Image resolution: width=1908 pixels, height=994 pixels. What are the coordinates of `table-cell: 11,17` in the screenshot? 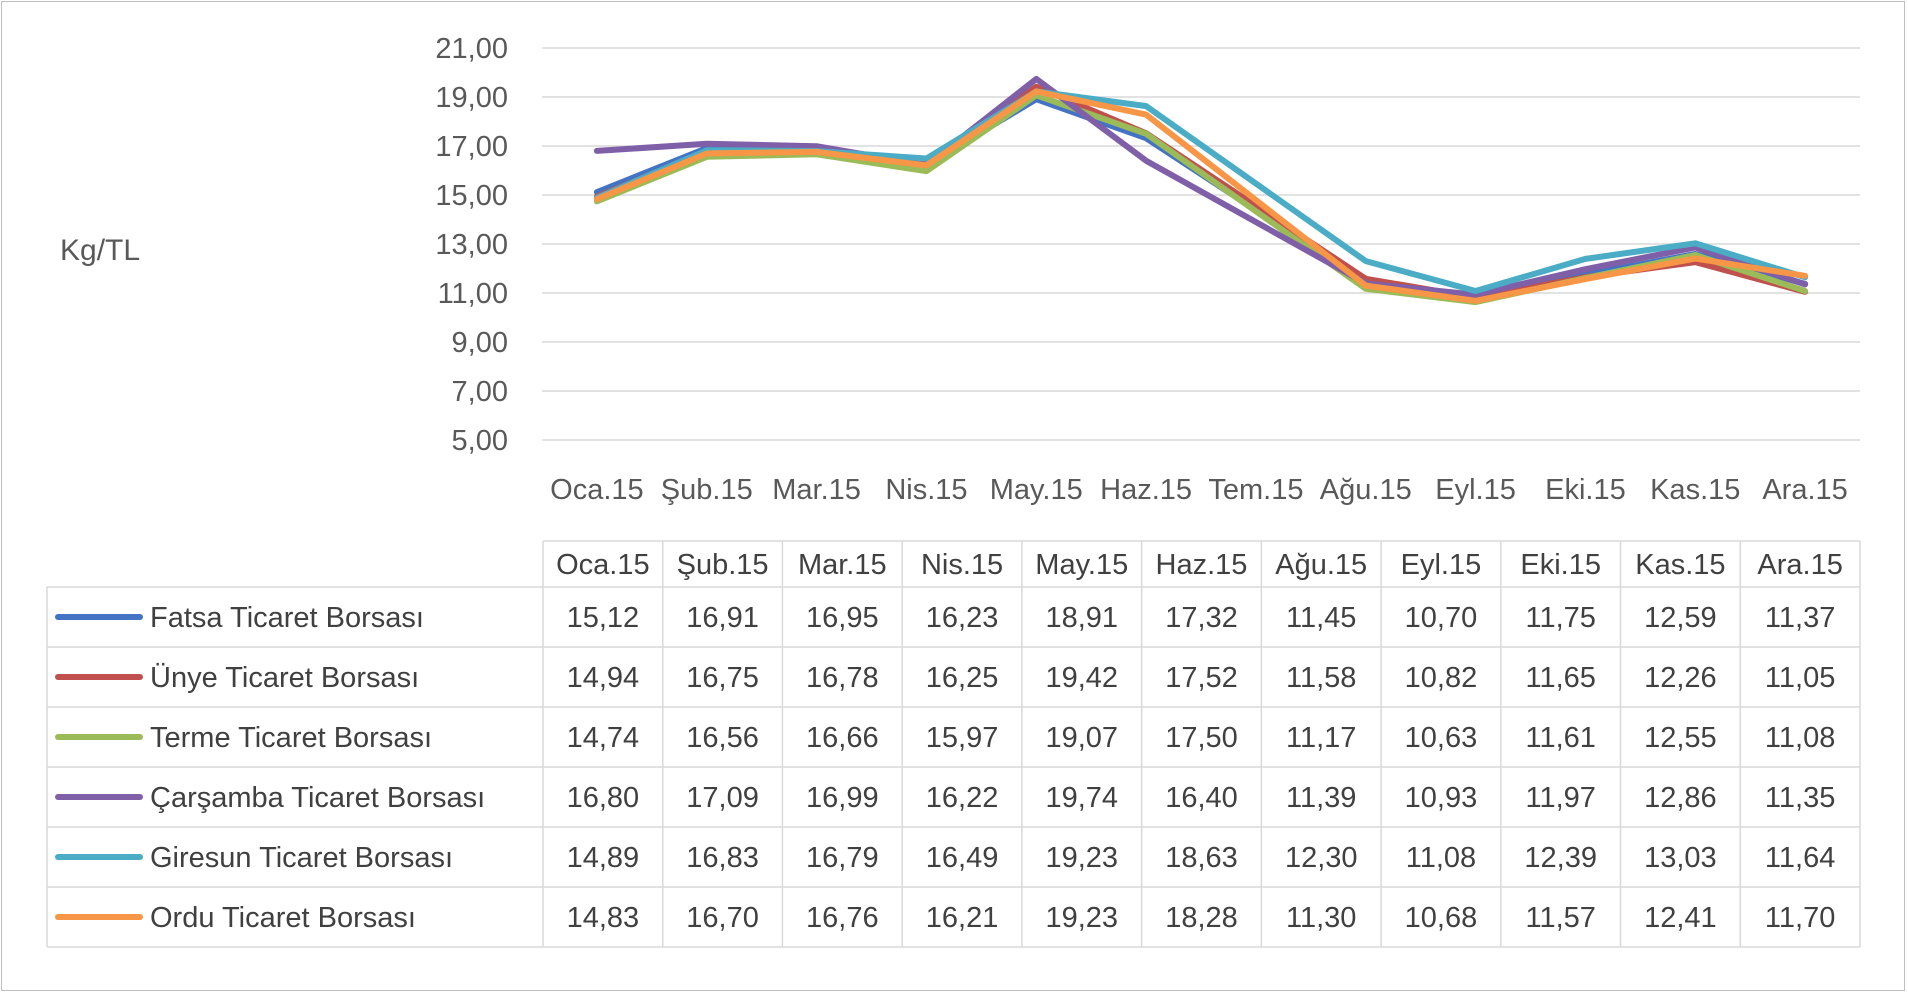 It's located at (1321, 738).